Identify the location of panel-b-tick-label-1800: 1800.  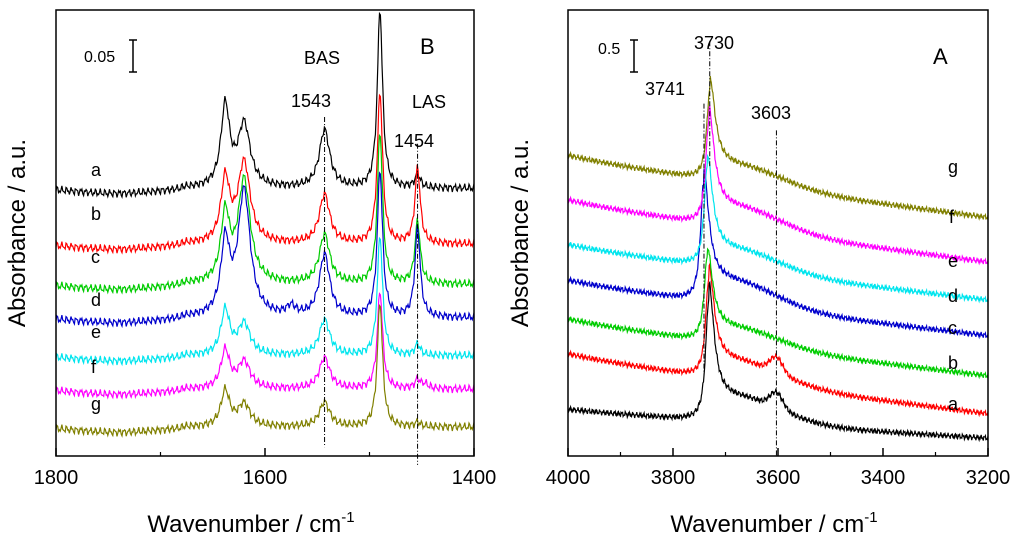
(56, 478).